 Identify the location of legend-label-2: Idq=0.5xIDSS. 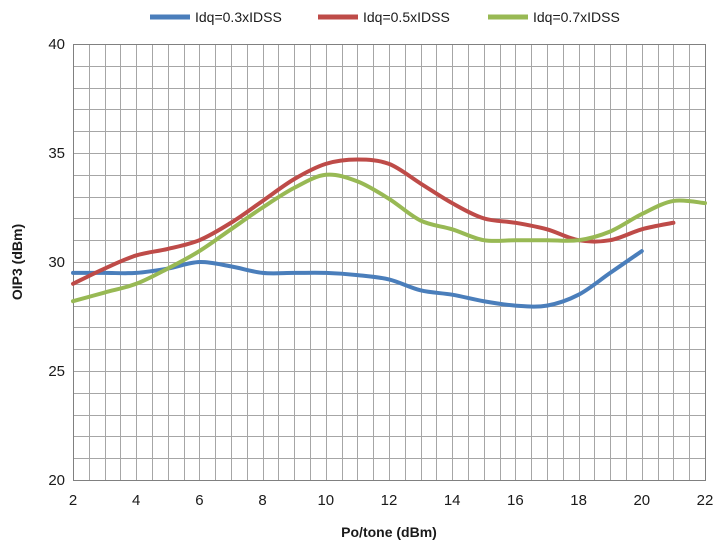
(406, 17).